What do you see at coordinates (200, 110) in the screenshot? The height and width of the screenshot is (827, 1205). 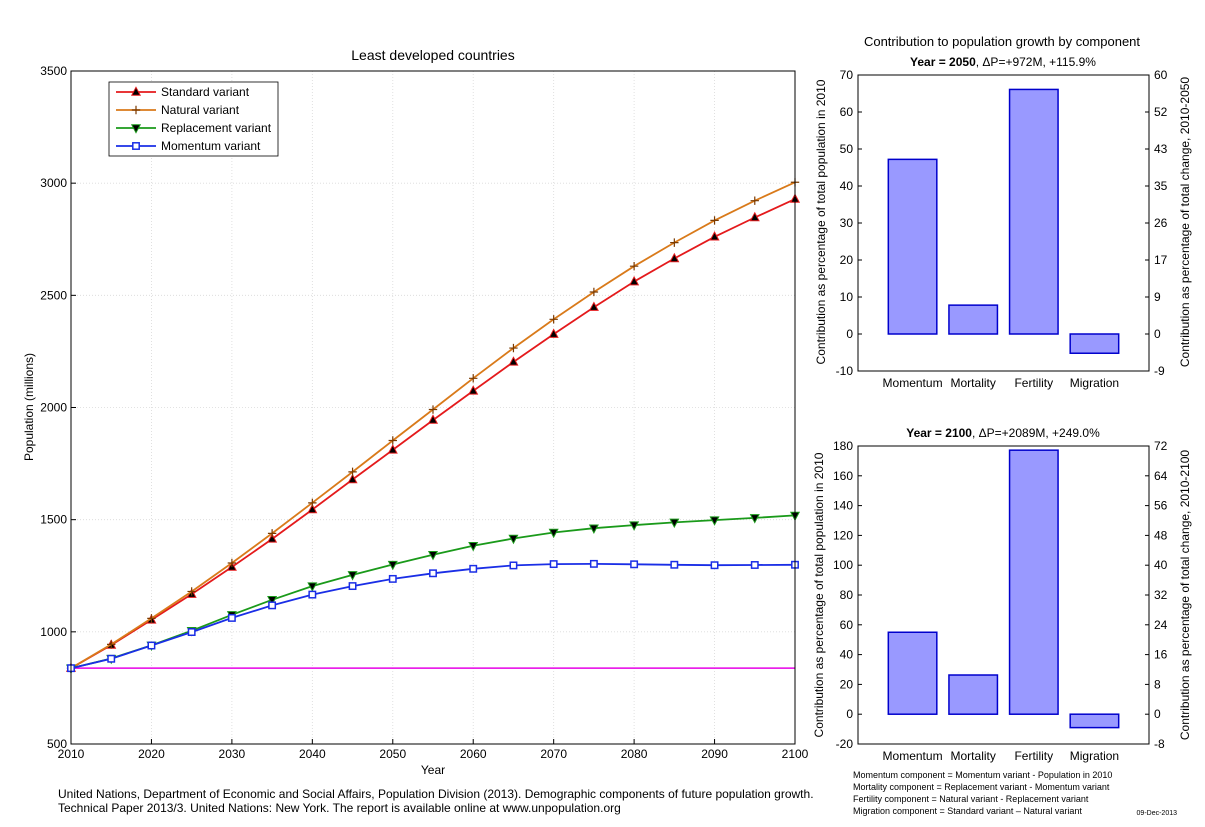 I see `legend-label: Natural variant` at bounding box center [200, 110].